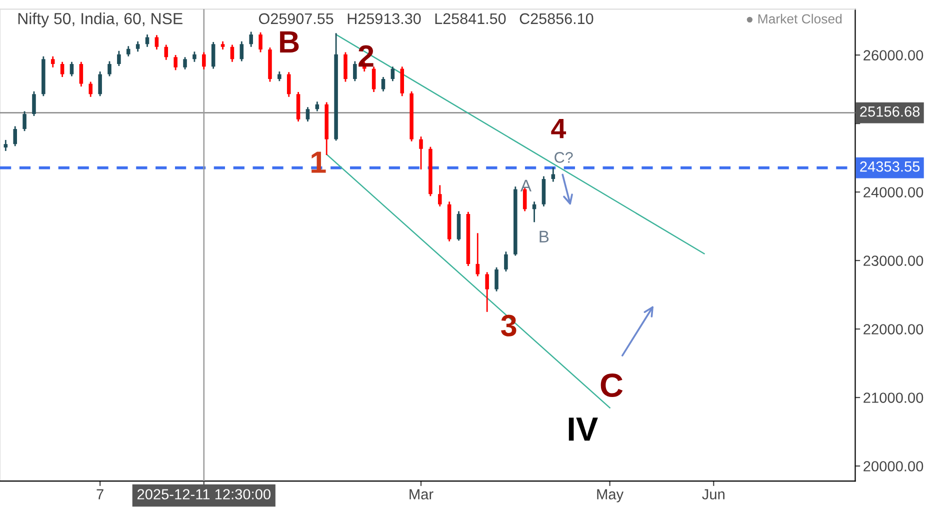 The height and width of the screenshot is (508, 945). What do you see at coordinates (890, 111) in the screenshot?
I see `ref-line-label: 25156.68` at bounding box center [890, 111].